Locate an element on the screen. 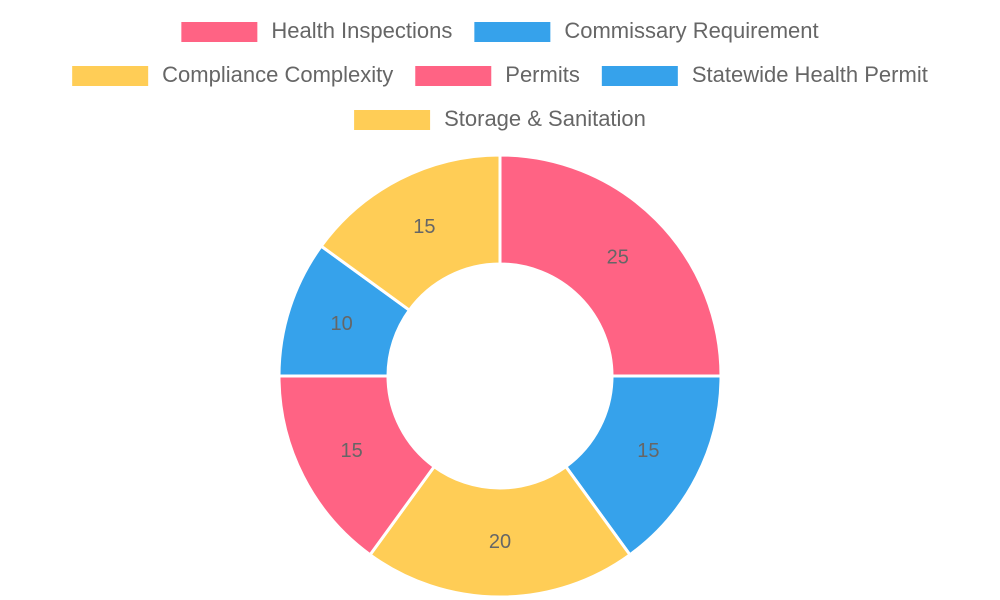  legend-item: Storage & Sanitation is located at coordinates (500, 118).